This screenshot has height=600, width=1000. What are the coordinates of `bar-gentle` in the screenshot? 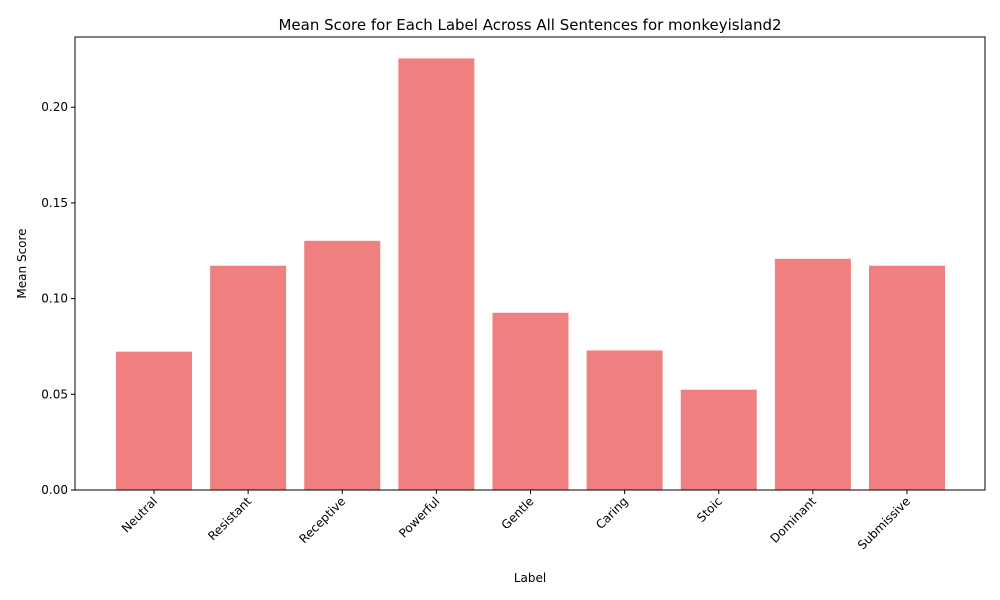 It's located at (530, 401).